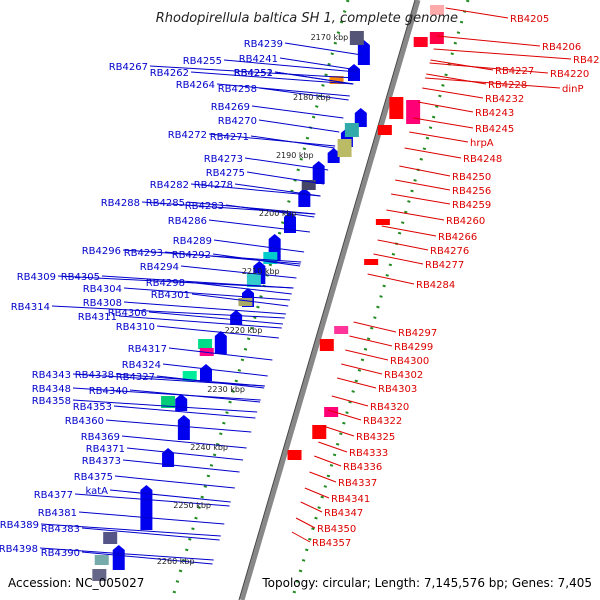 Image resolution: width=600 pixels, height=600 pixels. I want to click on gene-label-forward: RB4304, so click(102, 289).